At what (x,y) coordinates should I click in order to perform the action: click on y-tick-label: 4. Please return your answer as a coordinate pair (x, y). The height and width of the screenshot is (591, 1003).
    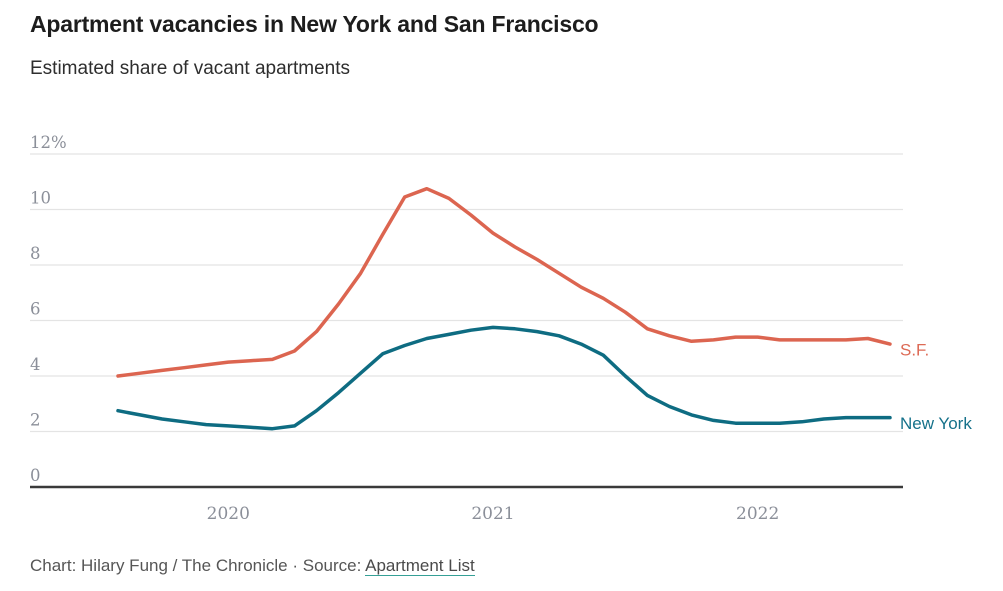
    Looking at the image, I should click on (35, 364).